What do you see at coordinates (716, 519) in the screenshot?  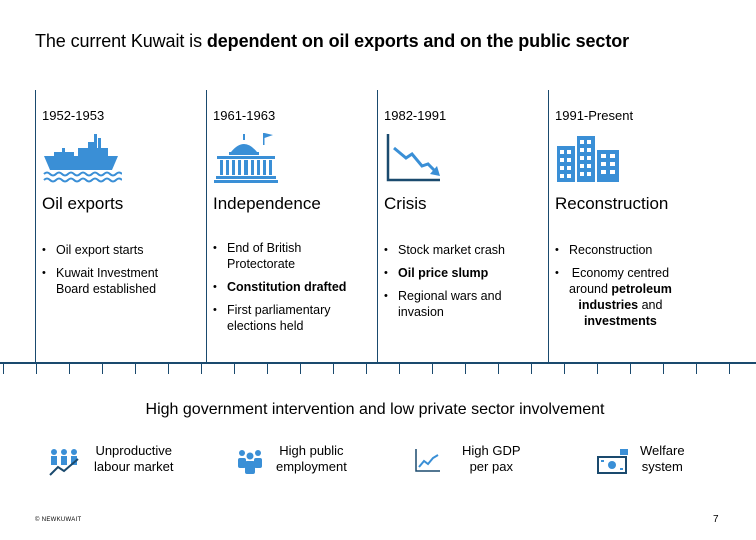 I see `page-number: 7` at bounding box center [716, 519].